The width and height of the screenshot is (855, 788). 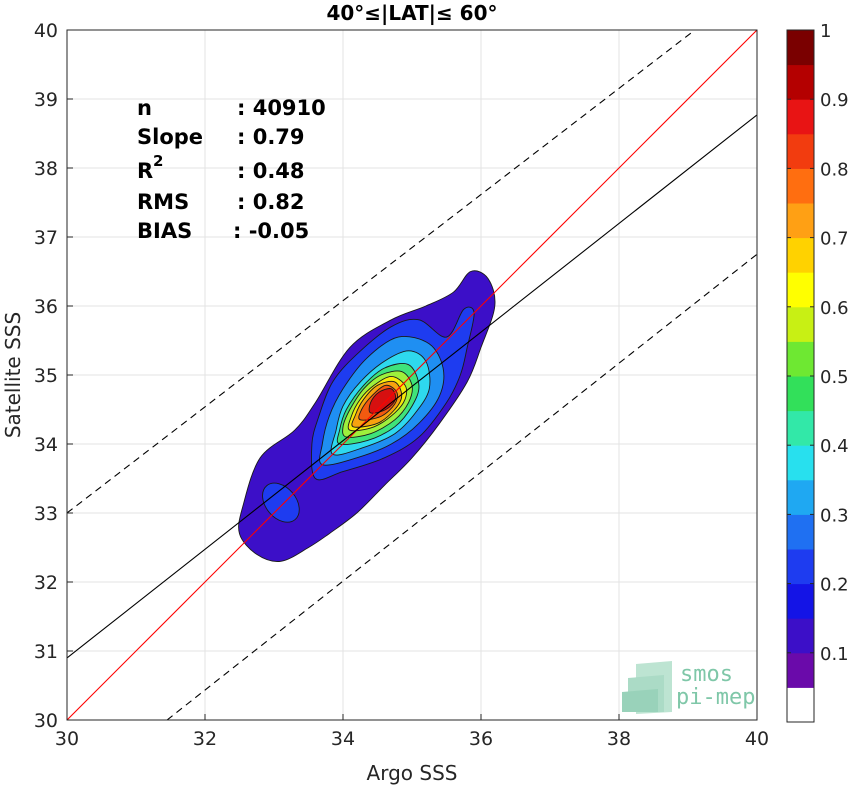 What do you see at coordinates (412, 732) in the screenshot?
I see `x-axis-ticks: 30 32 34 36 38 40` at bounding box center [412, 732].